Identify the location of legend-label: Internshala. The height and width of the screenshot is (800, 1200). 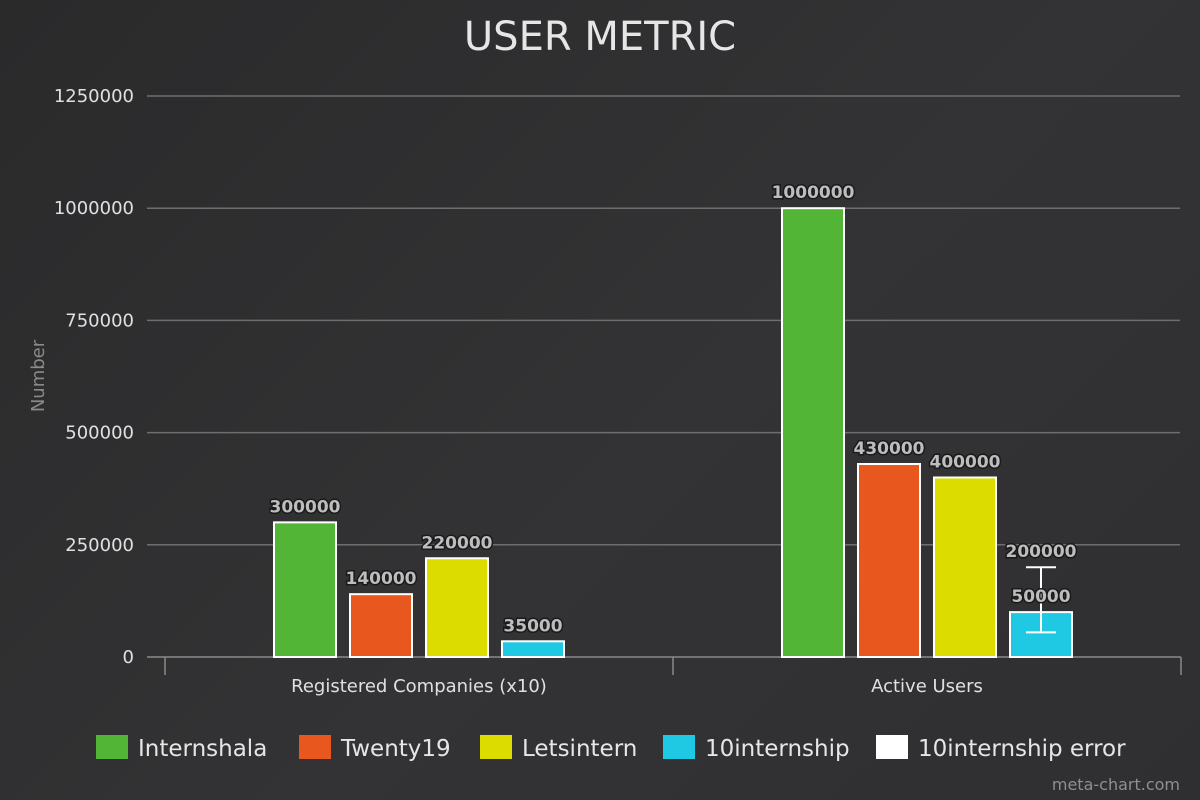
(202, 749).